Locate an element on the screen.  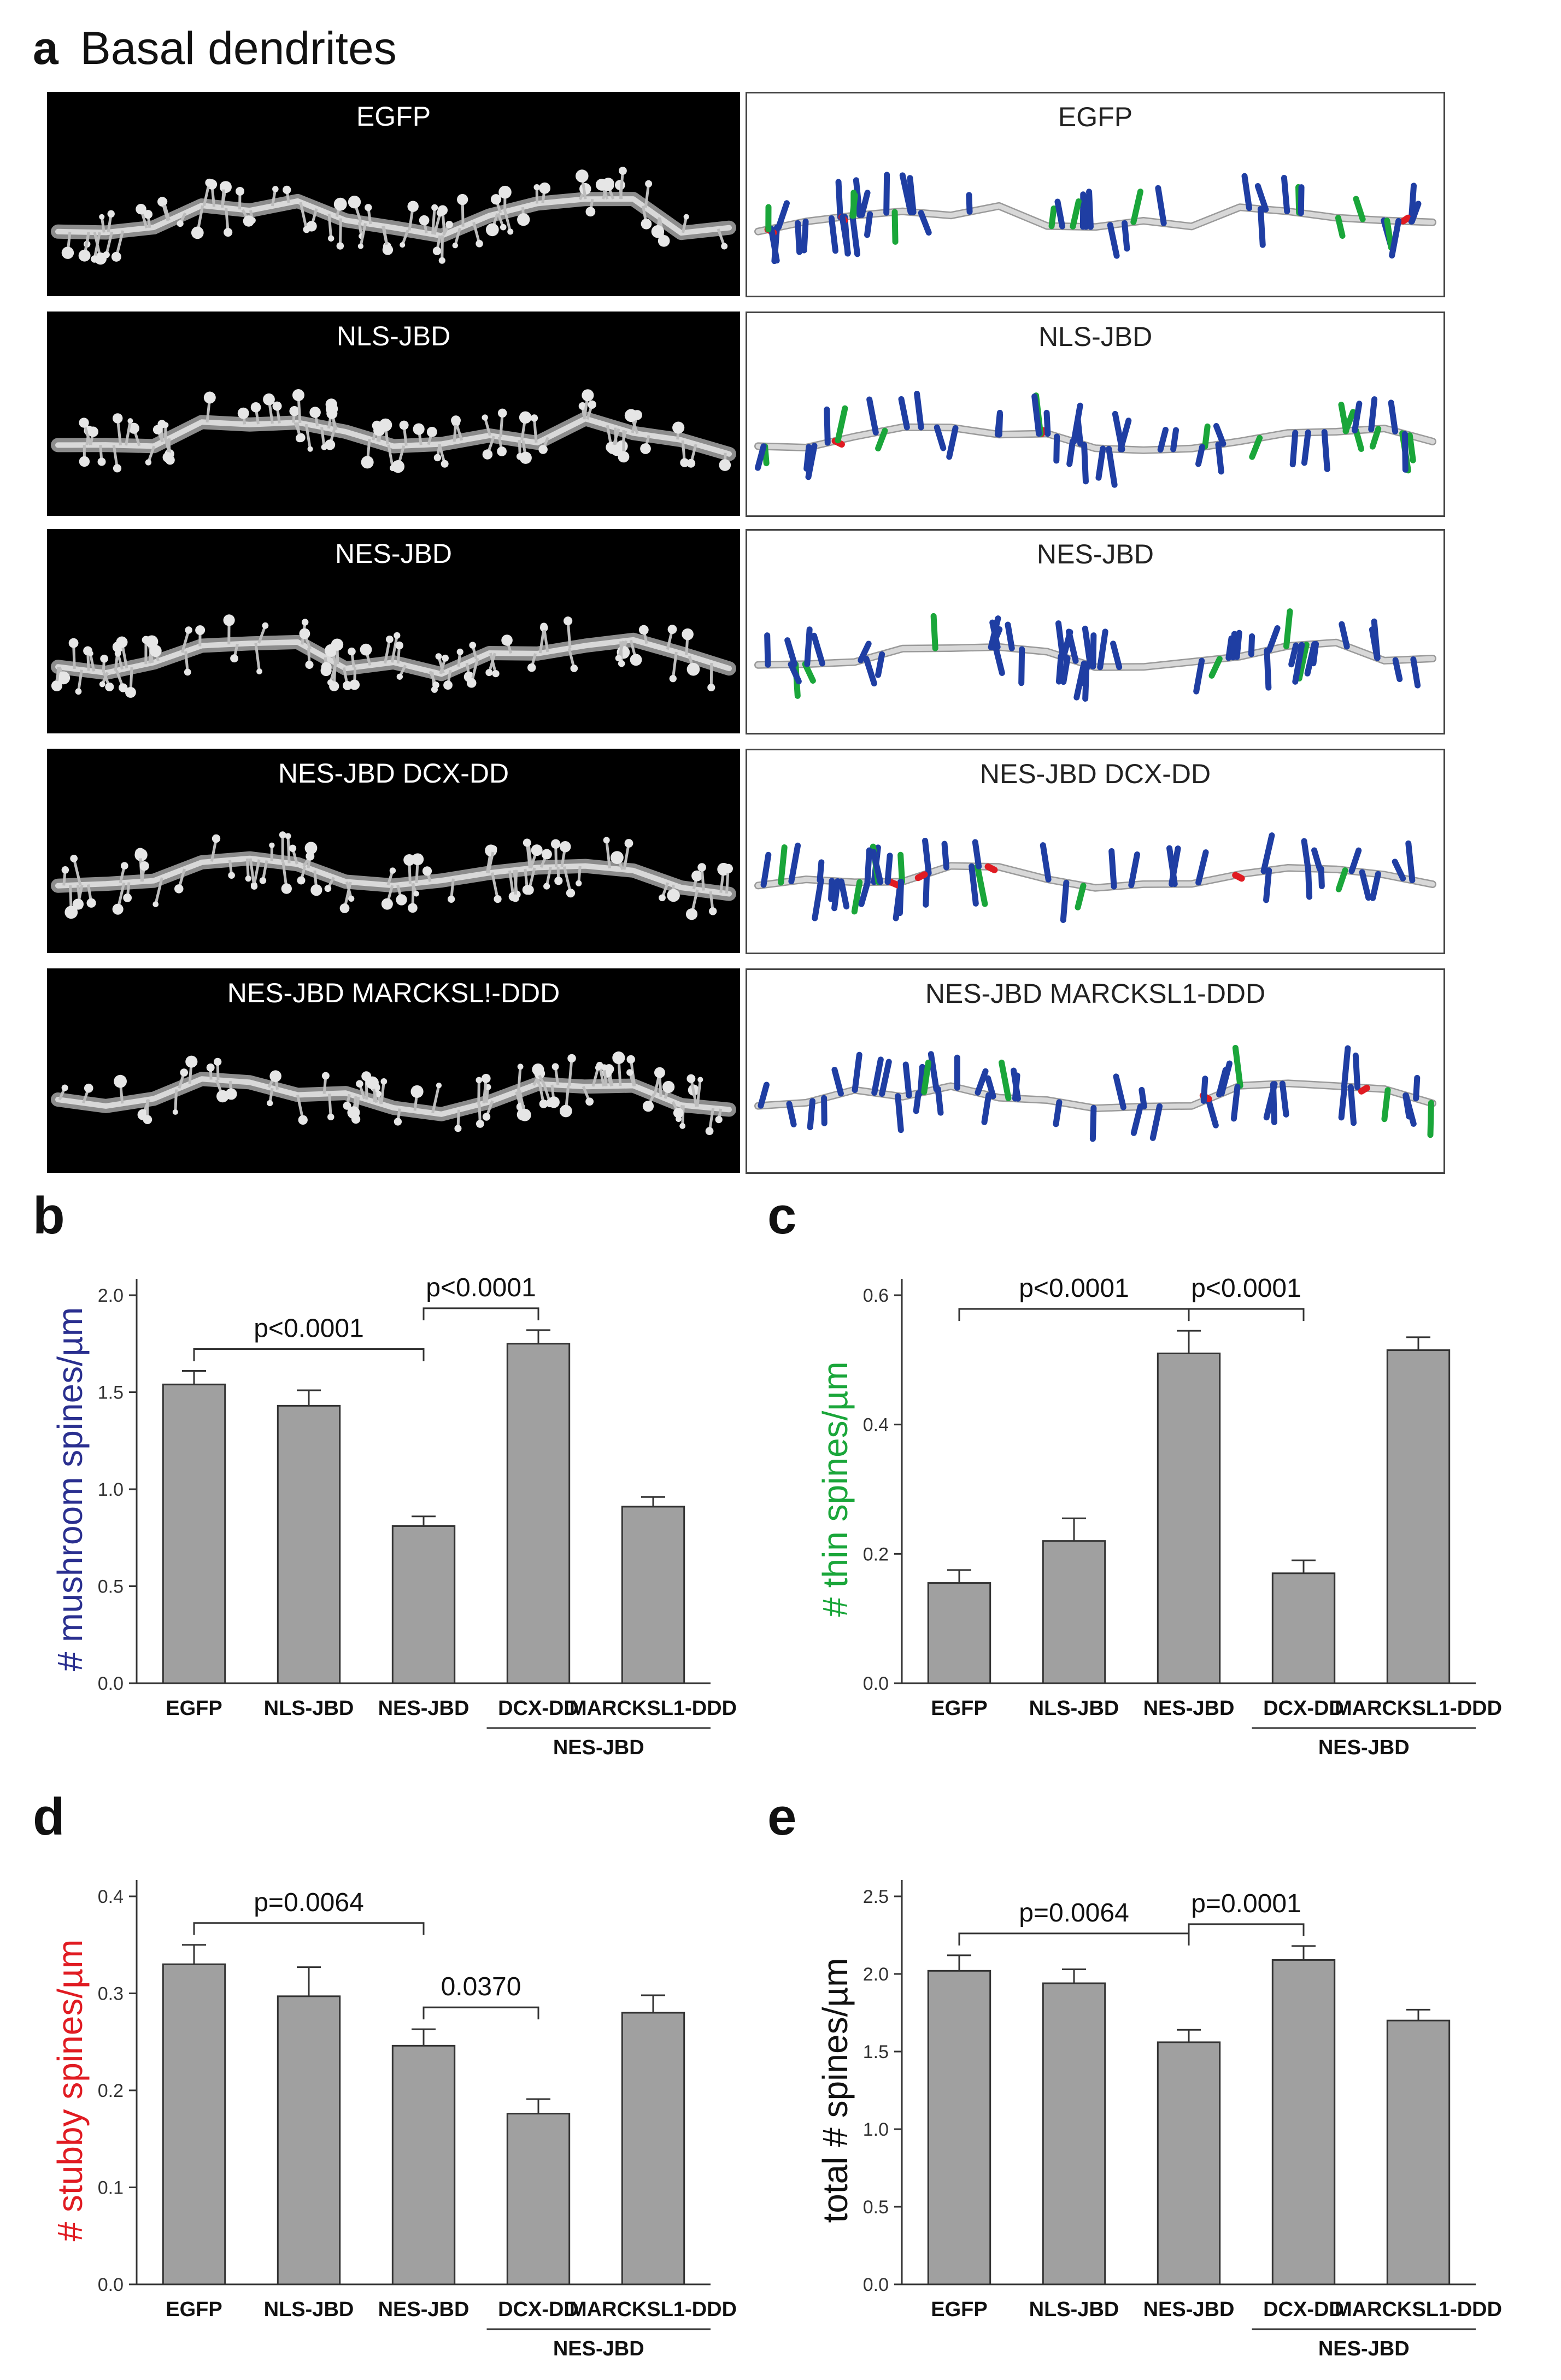
group-label: NES-JBD is located at coordinates (1364, 2348).